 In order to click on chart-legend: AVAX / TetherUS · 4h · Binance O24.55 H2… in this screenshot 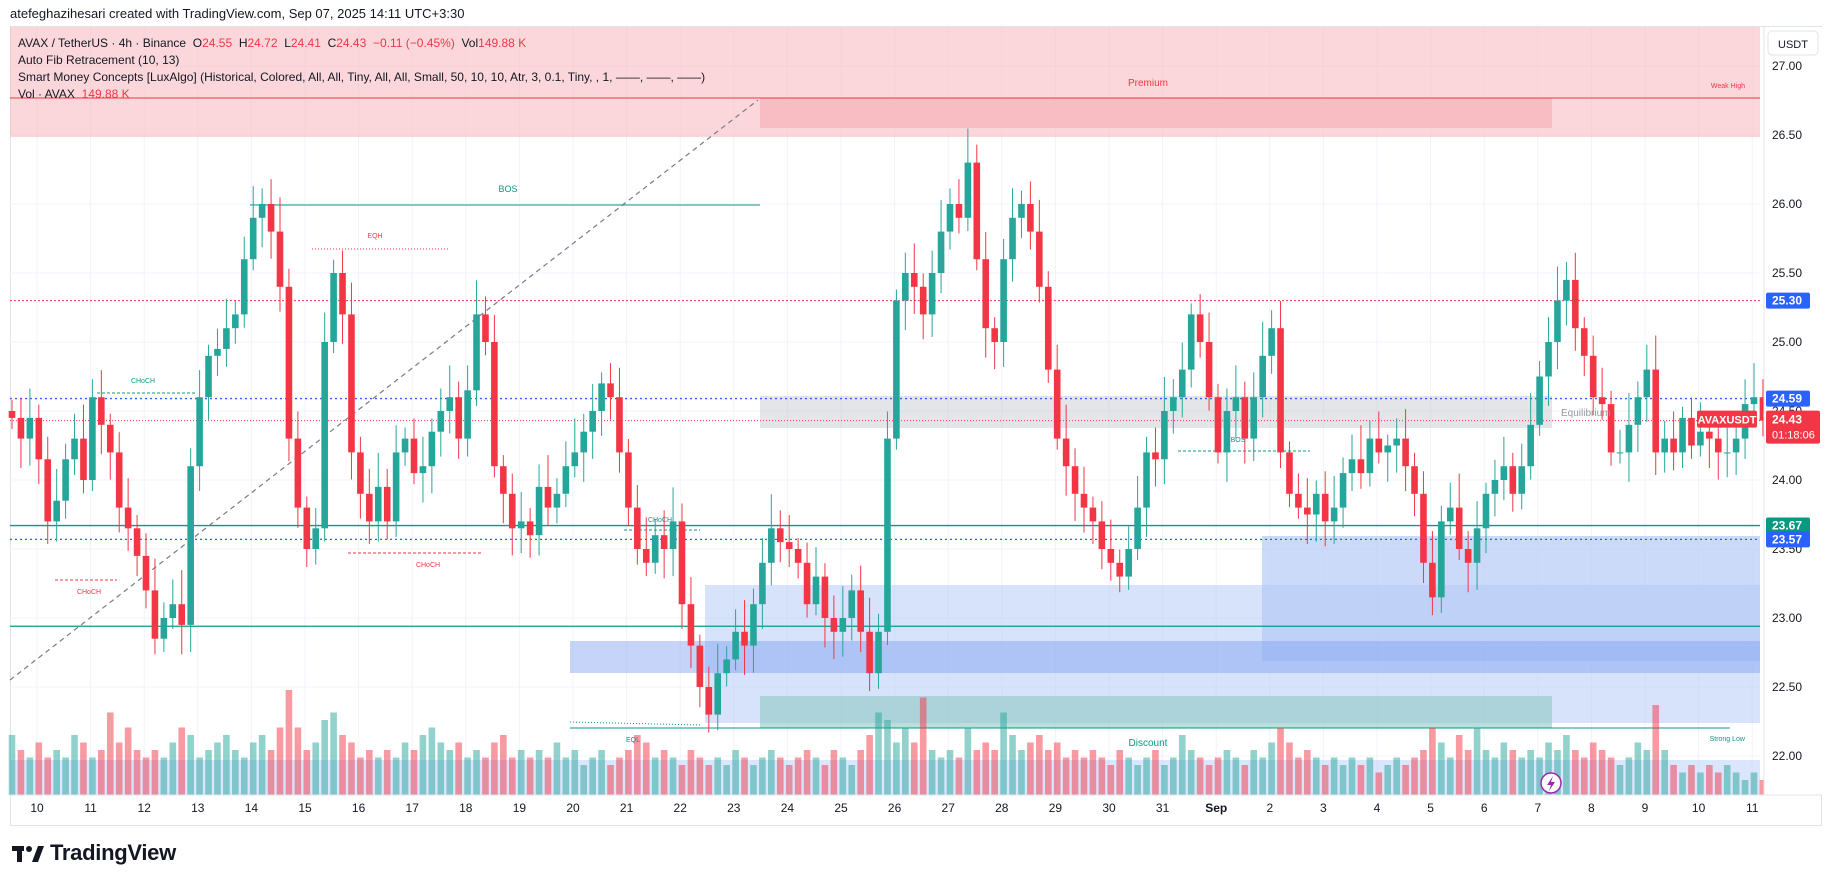, I will do `click(361, 69)`.